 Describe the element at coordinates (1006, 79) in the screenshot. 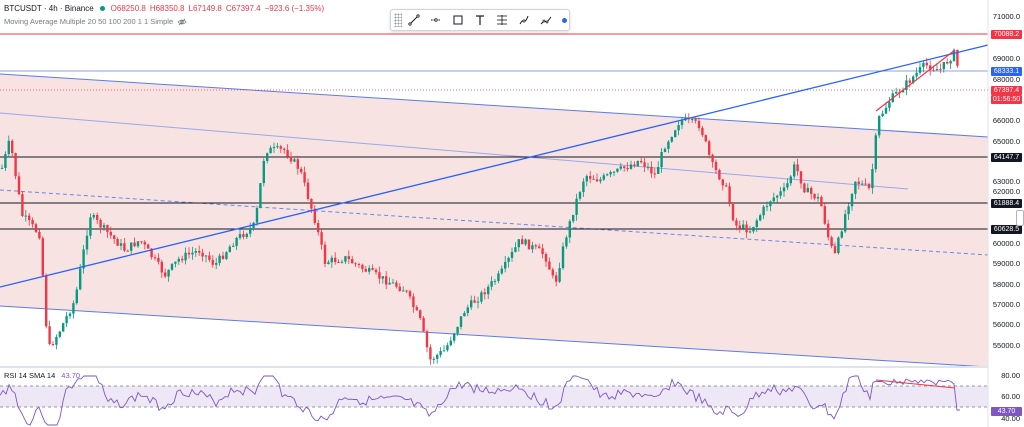

I see `price-tick: 68000.0` at that location.